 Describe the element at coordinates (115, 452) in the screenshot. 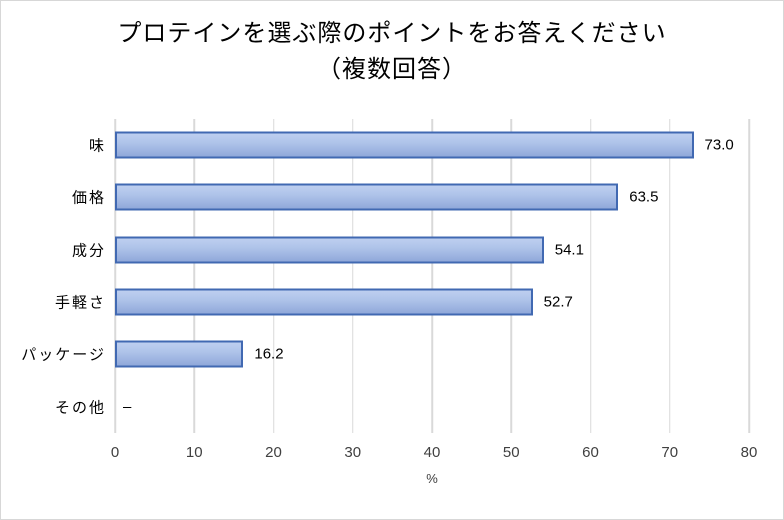

I see `x-tick-label-0: 0` at that location.